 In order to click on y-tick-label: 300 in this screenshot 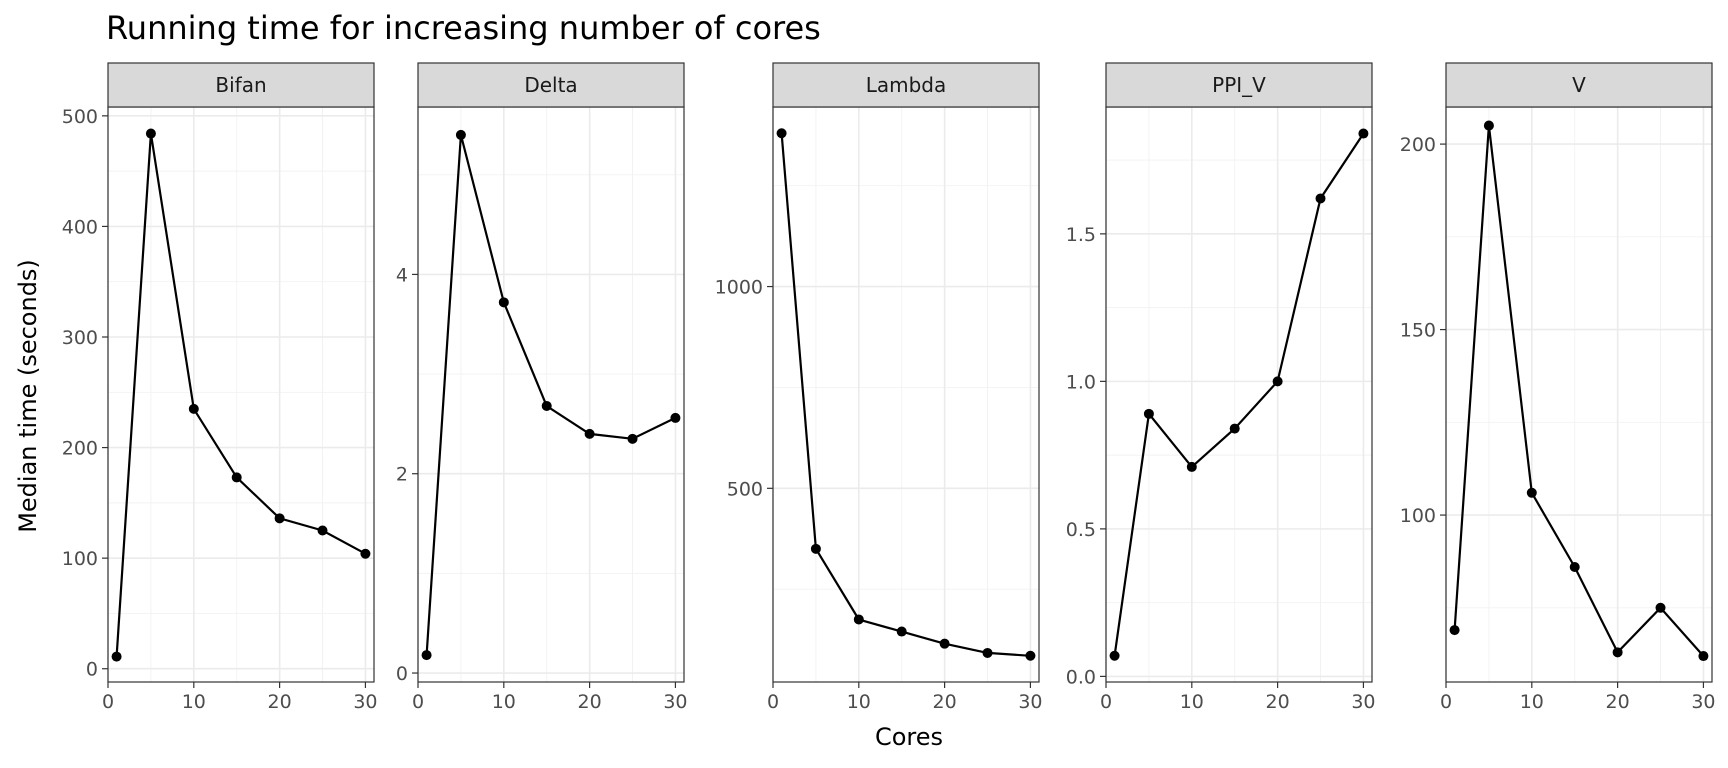, I will do `click(80, 338)`.